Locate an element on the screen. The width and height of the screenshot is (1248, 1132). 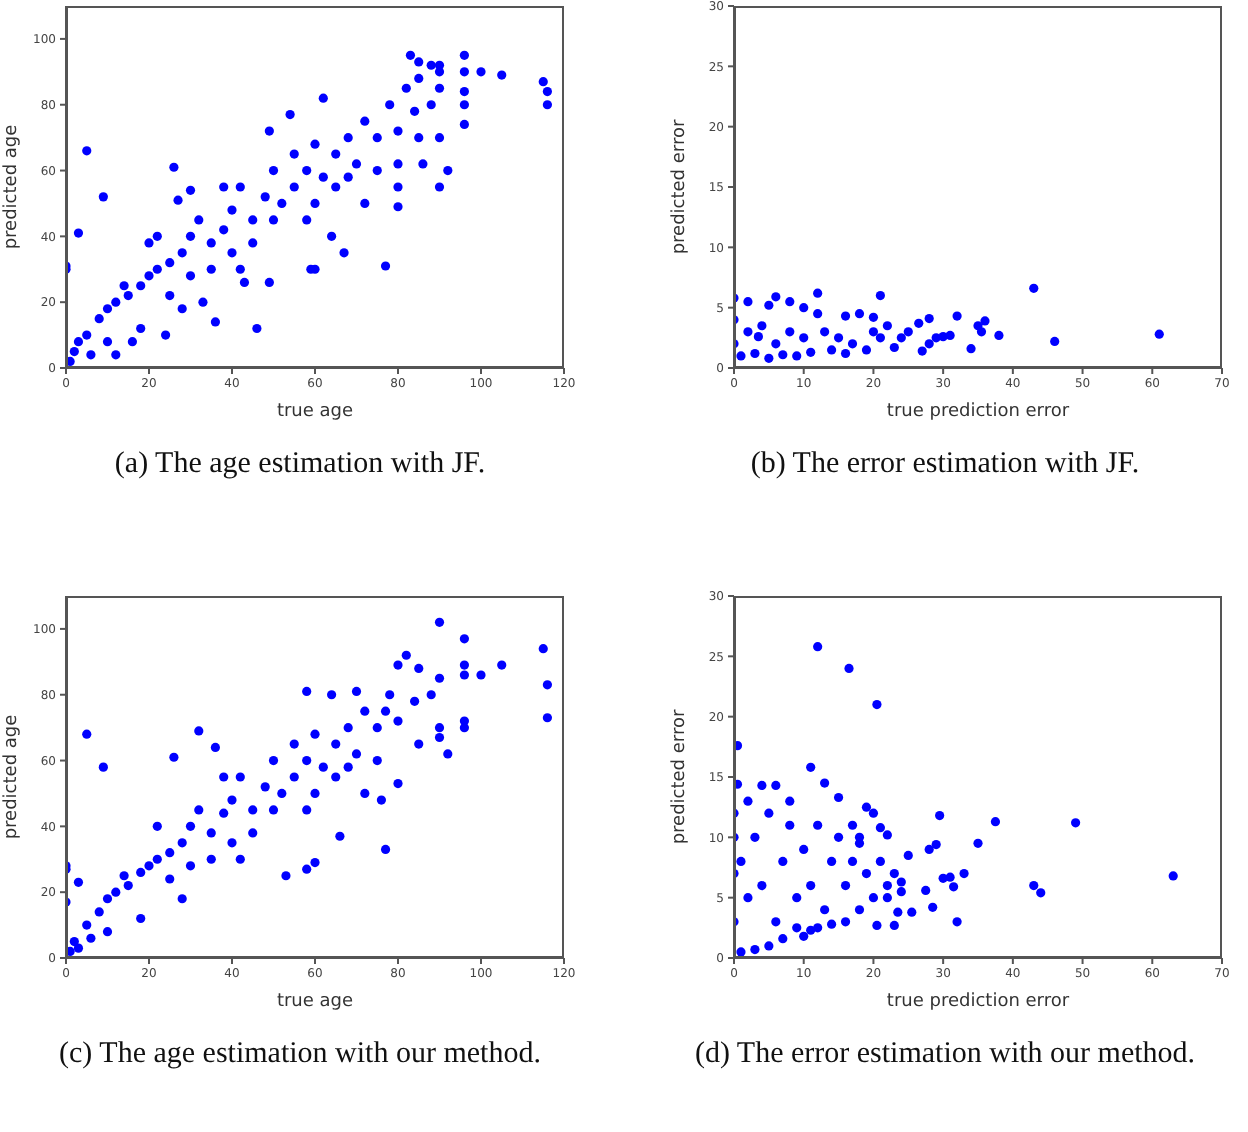
text: (d) The error estimation with our method. is located at coordinates (945, 1055).